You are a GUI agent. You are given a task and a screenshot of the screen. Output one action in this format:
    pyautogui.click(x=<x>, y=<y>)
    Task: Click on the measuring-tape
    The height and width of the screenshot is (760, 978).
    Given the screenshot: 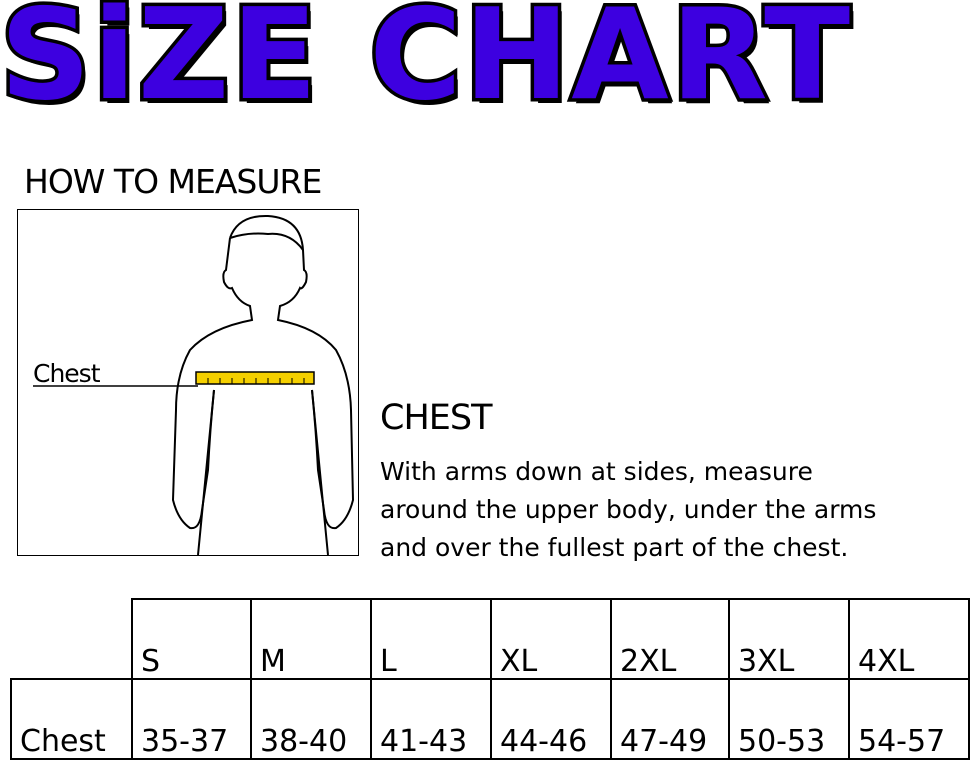 What is the action you would take?
    pyautogui.click(x=255, y=378)
    